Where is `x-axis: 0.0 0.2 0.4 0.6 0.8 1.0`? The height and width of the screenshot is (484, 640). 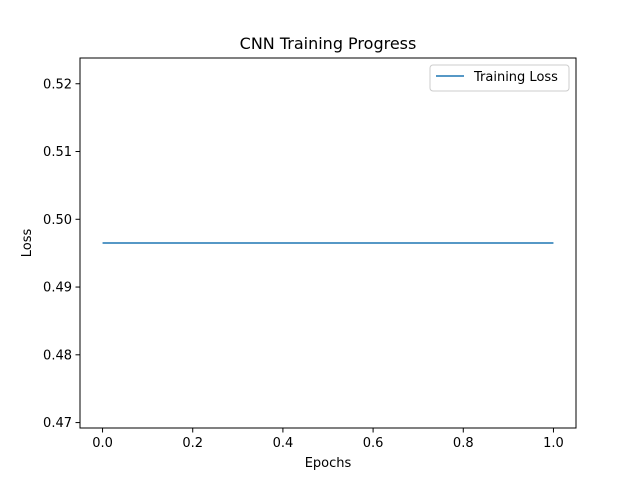 x-axis: 0.0 0.2 0.4 0.6 0.8 1.0 is located at coordinates (328, 439).